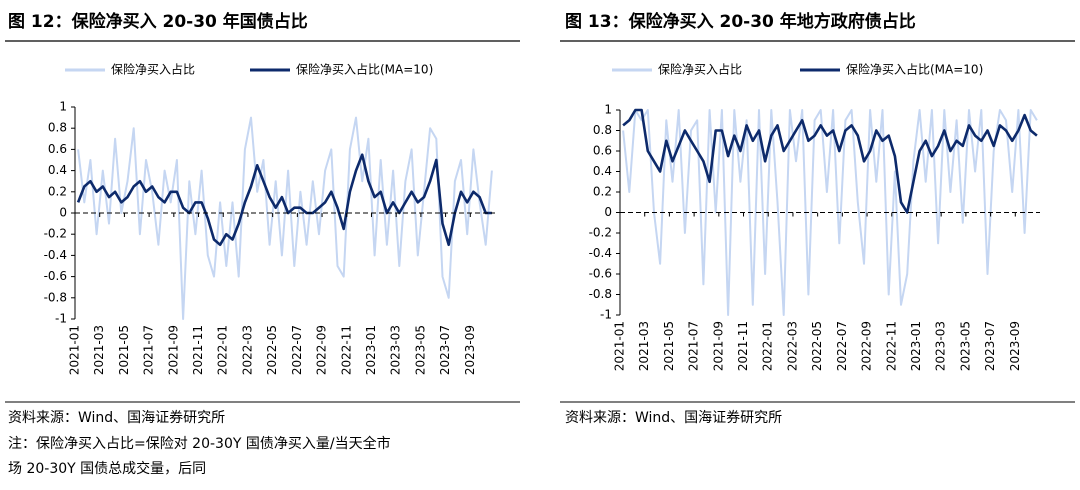 This screenshot has height=490, width=1080. I want to click on note: 注：保险净买入占比=保险对 20-30Y 国债净买入量/当天全市, so click(199, 443).